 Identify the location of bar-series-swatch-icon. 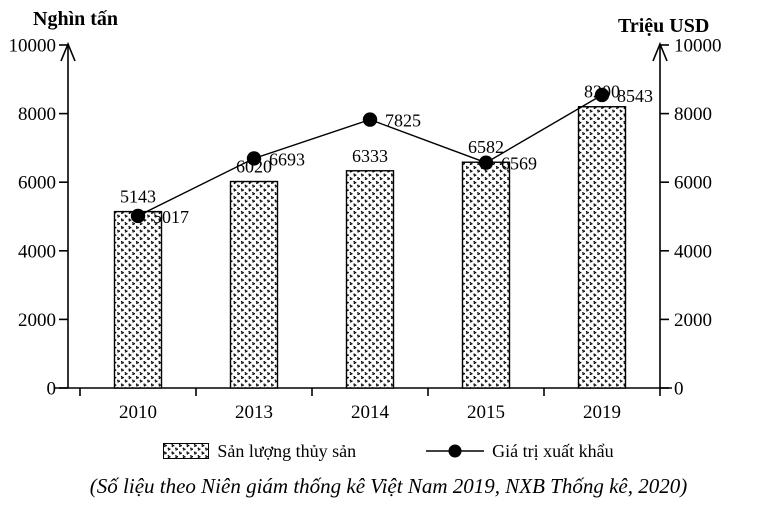
(186, 451).